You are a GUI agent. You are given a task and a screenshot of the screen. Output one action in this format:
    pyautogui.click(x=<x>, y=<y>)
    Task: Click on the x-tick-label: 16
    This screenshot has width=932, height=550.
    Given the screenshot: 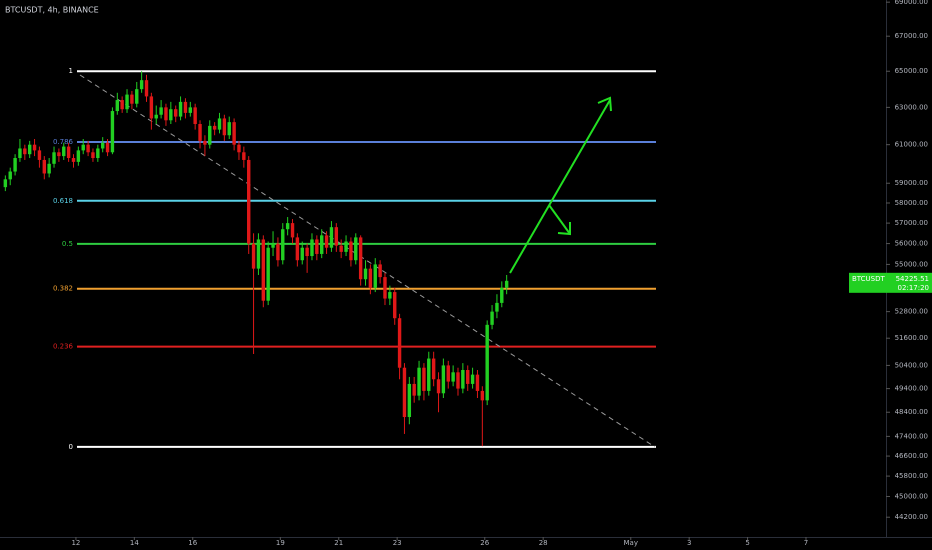 What is the action you would take?
    pyautogui.click(x=192, y=543)
    